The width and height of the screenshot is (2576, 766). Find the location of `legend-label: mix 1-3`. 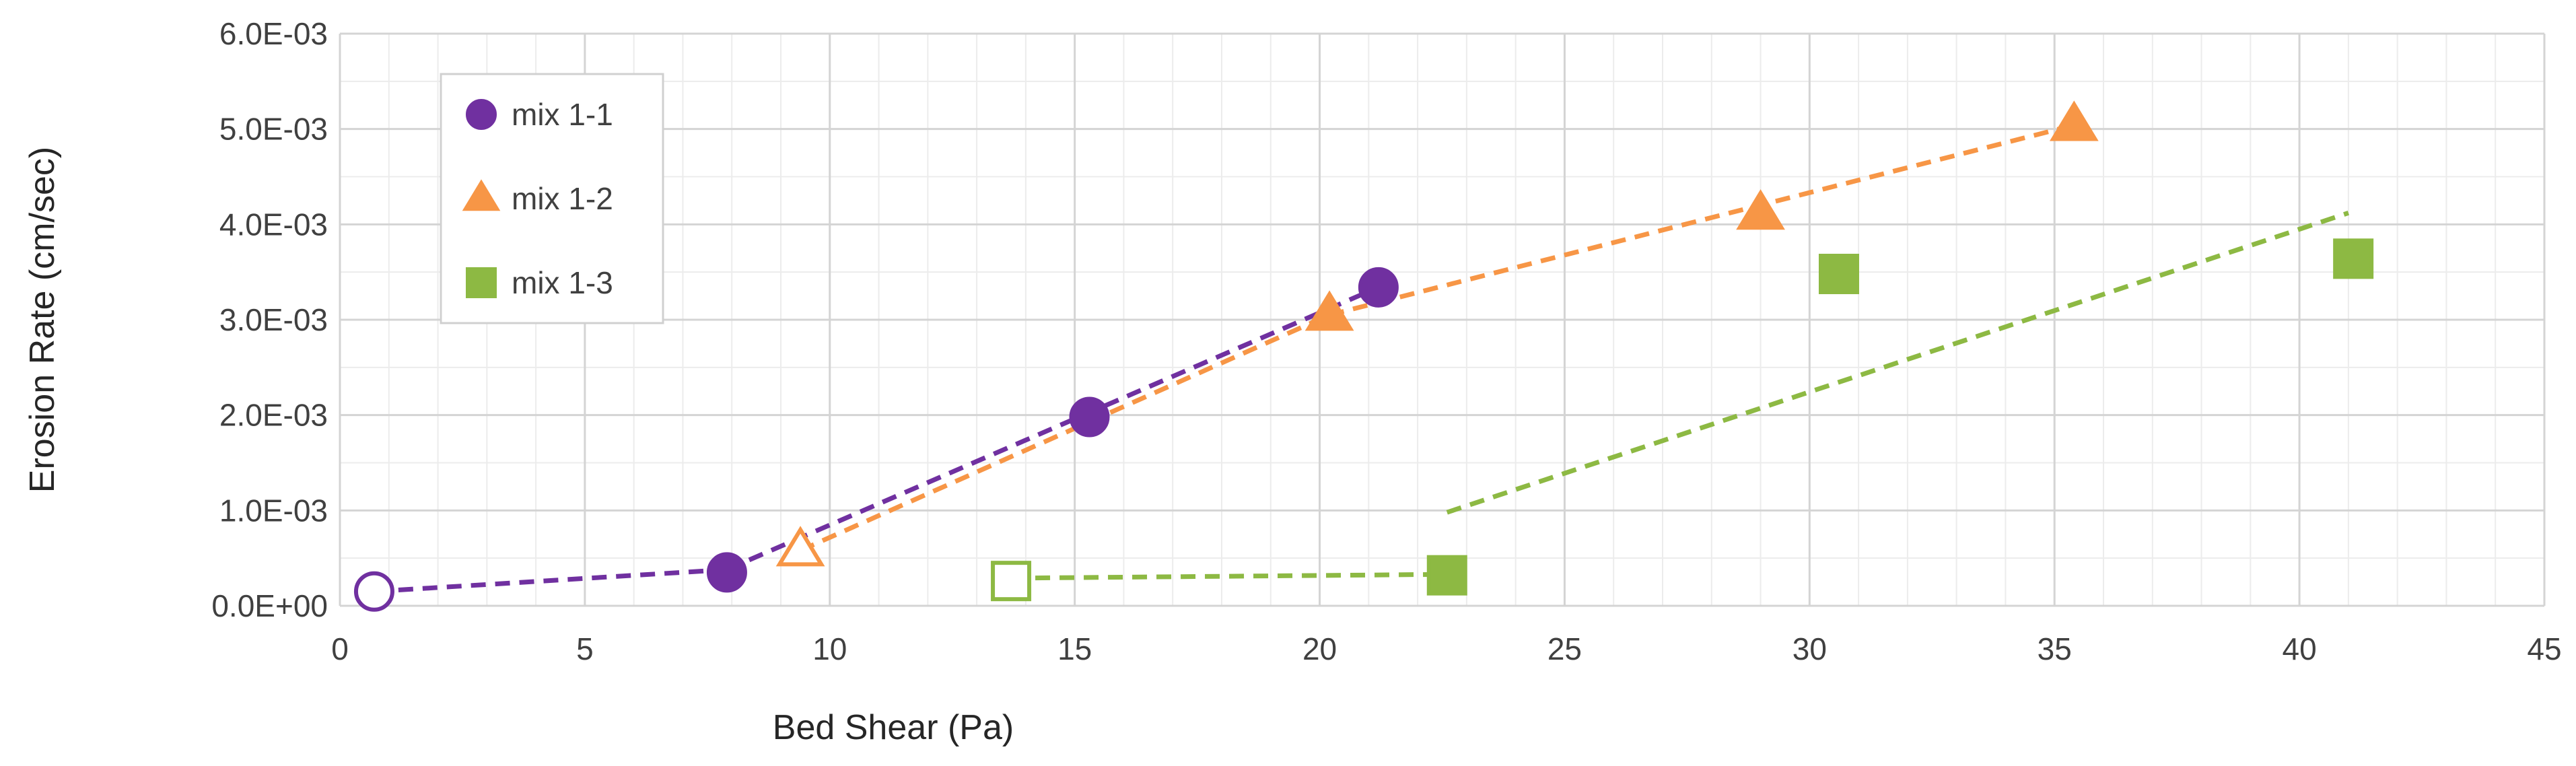

legend-label: mix 1-3 is located at coordinates (562, 282).